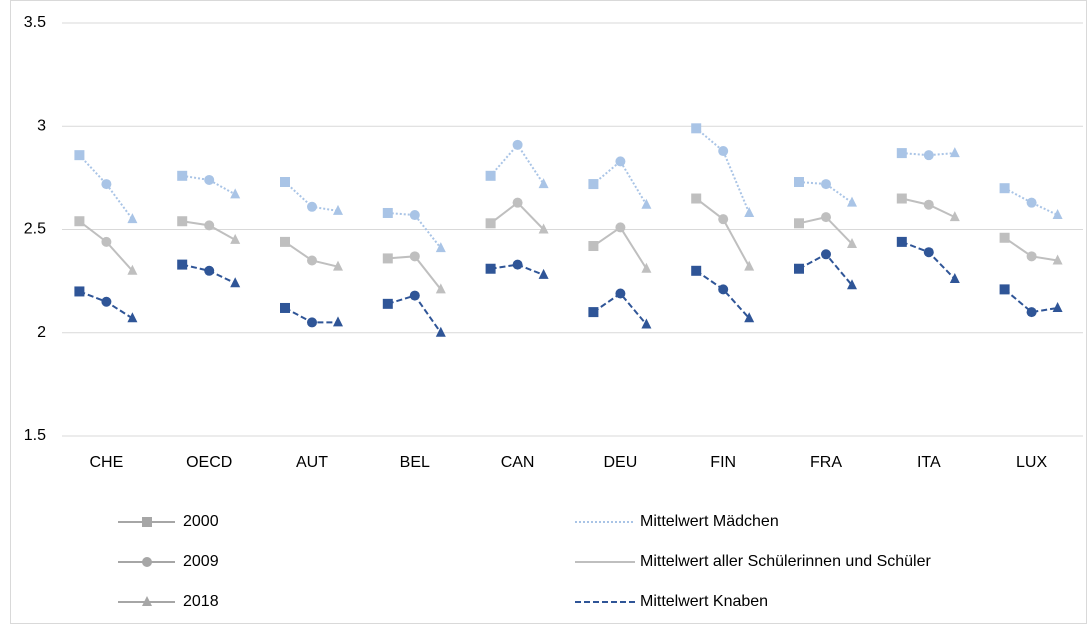  I want to click on x-tick-label: BEL, so click(415, 462).